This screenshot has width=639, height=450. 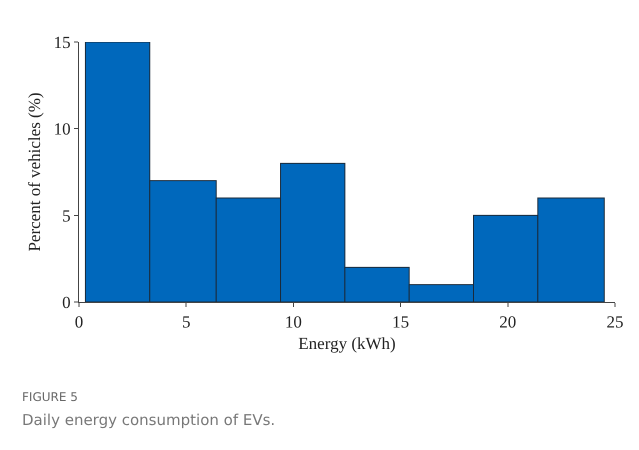 What do you see at coordinates (34, 172) in the screenshot?
I see `y-axis-title: Percent of vehicles (%)` at bounding box center [34, 172].